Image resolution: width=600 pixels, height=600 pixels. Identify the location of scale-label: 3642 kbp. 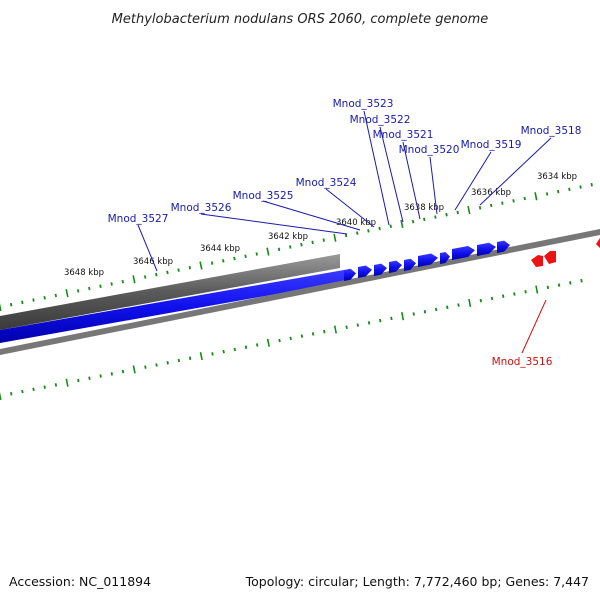
(288, 237).